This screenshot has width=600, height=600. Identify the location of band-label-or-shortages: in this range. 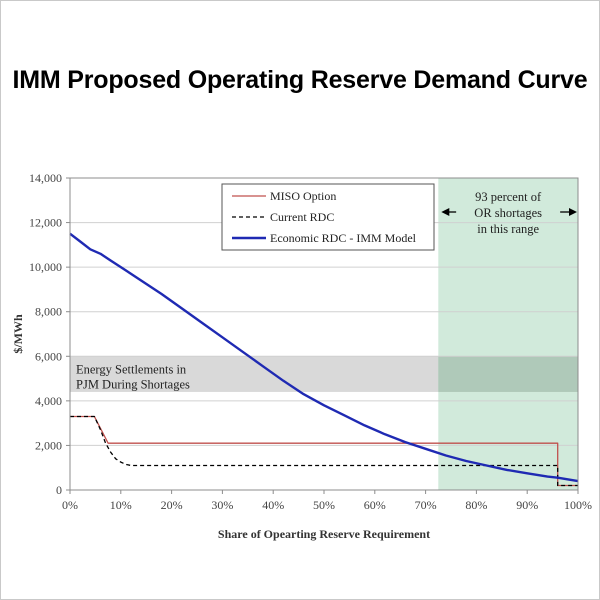
(508, 229).